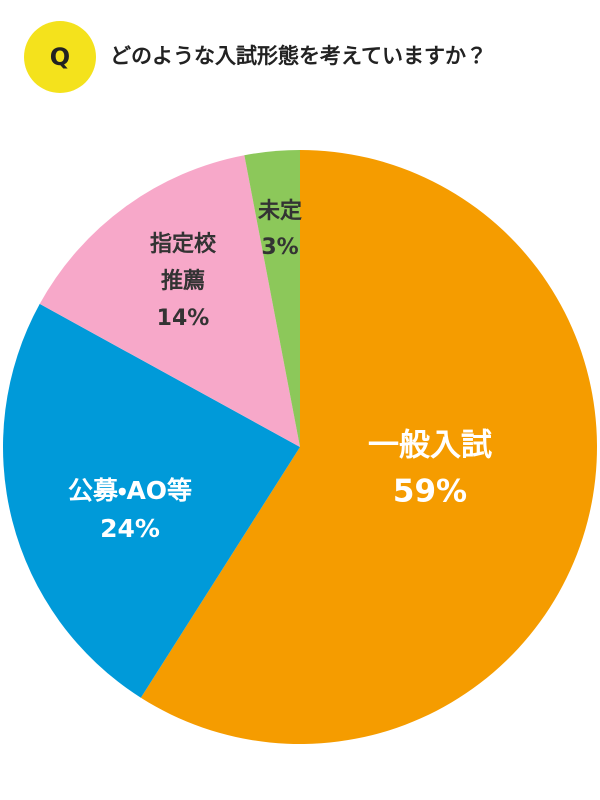 The image size is (600, 800). I want to click on slice-label: 一般入試, so click(430, 446).